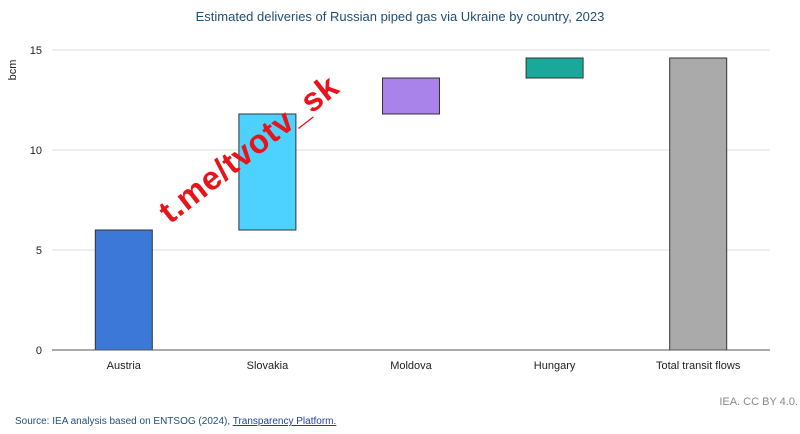 The width and height of the screenshot is (800, 434). What do you see at coordinates (36, 151) in the screenshot?
I see `y-tick-label: 10` at bounding box center [36, 151].